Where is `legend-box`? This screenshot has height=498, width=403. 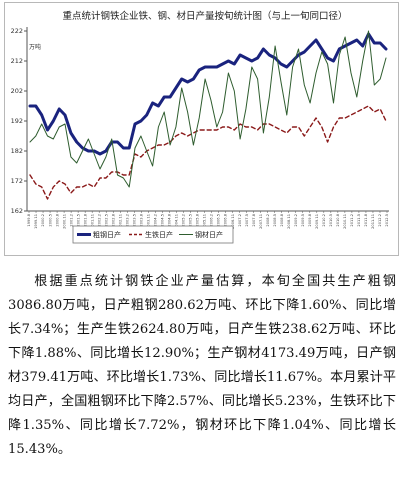 legend-box is located at coordinates (153, 234).